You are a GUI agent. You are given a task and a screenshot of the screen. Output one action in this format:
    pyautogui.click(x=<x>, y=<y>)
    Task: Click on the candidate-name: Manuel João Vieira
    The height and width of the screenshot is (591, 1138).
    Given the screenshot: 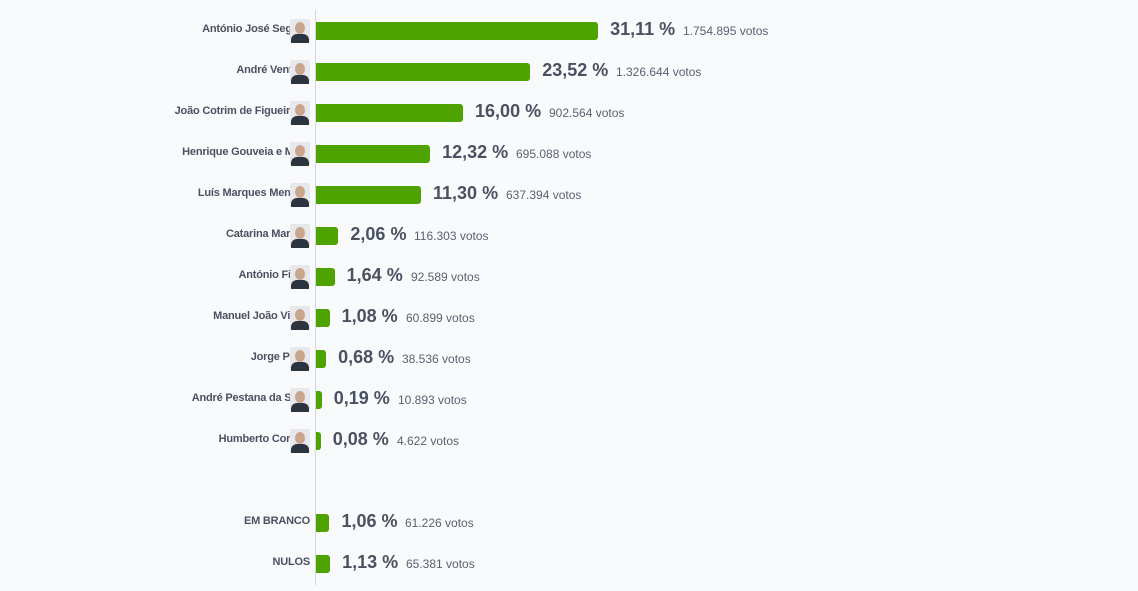 What is the action you would take?
    pyautogui.click(x=261, y=316)
    